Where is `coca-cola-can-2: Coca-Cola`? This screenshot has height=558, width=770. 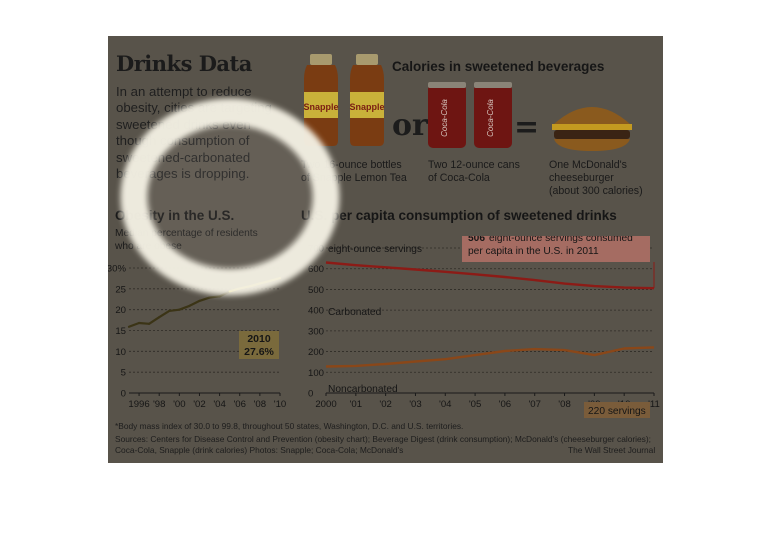
coca-cola-can-2: Coca-Cola is located at coordinates (493, 115).